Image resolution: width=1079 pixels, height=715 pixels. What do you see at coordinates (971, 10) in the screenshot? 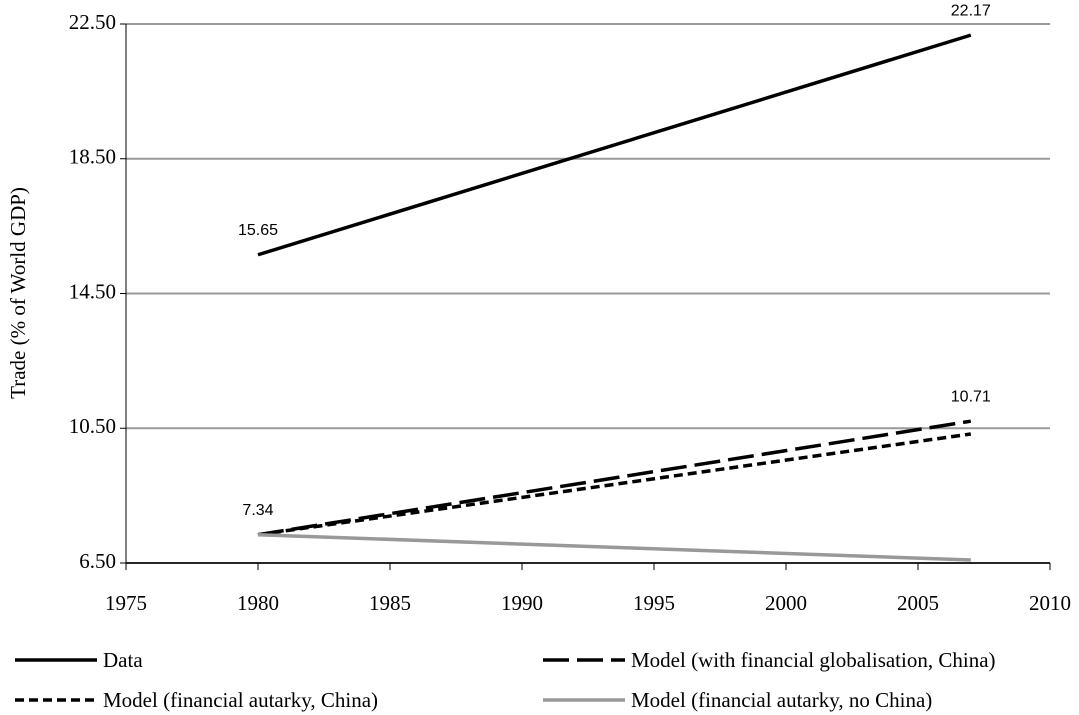
I see `data-label: 22.17` at bounding box center [971, 10].